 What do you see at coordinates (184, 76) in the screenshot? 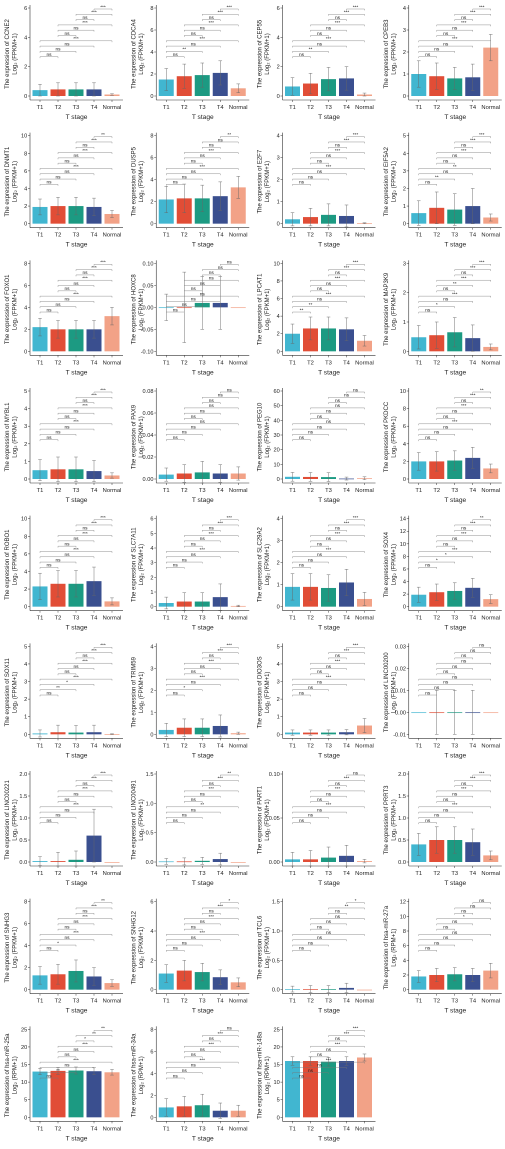
I see `error-bar-t2` at bounding box center [184, 76].